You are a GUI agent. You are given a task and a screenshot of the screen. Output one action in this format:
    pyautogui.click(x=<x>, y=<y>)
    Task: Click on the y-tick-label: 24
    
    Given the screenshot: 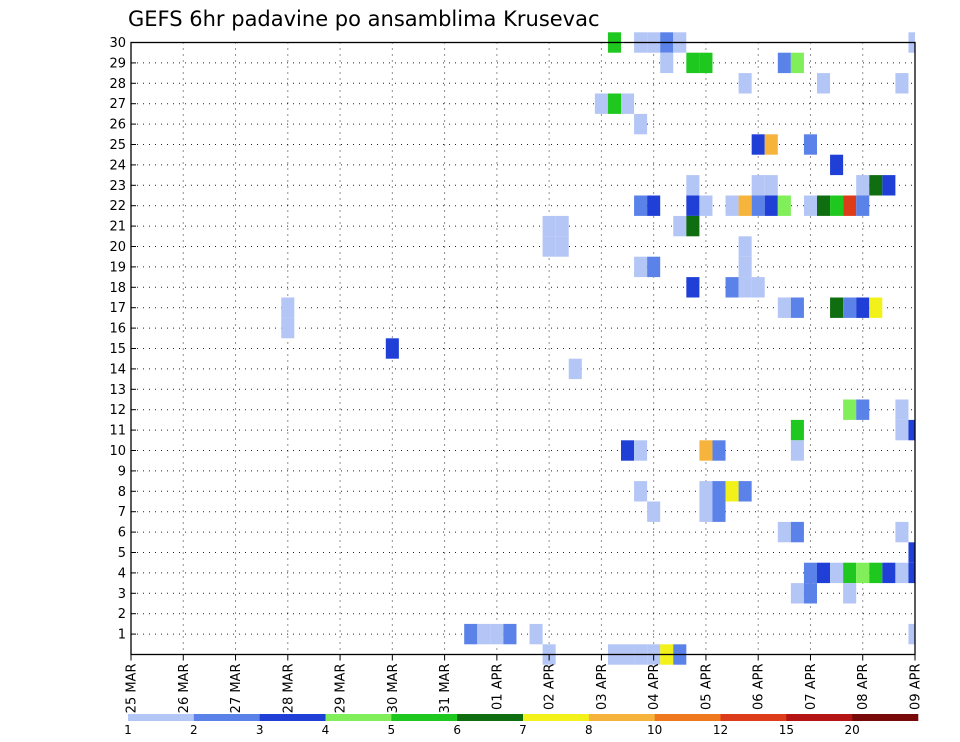 What is the action you would take?
    pyautogui.click(x=117, y=165)
    